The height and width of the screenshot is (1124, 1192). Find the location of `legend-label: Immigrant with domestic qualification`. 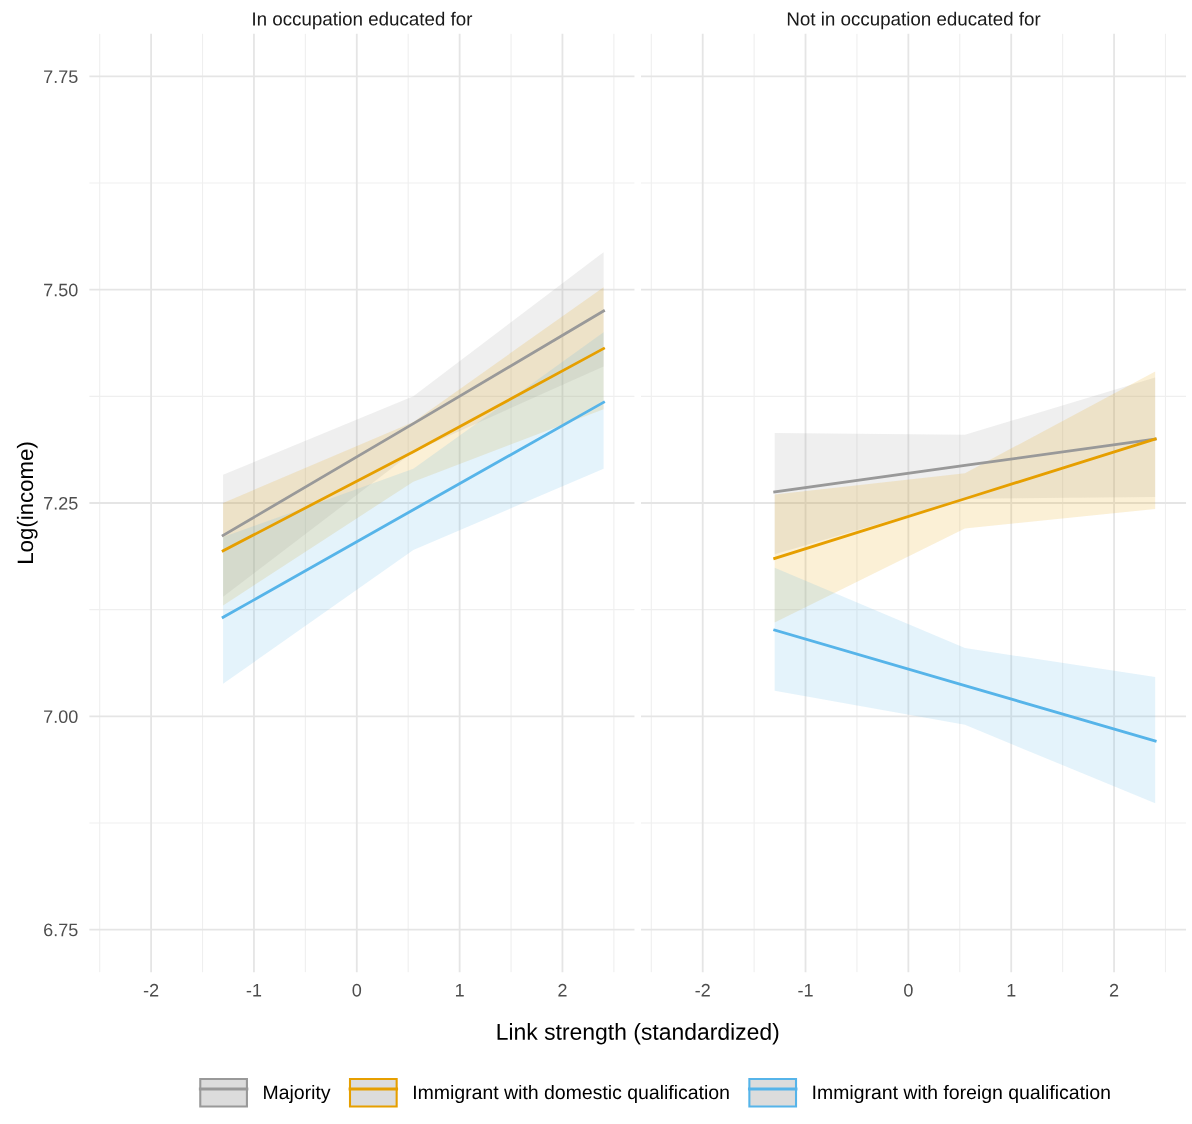

legend-label: Immigrant with domestic qualification is located at coordinates (571, 1094).